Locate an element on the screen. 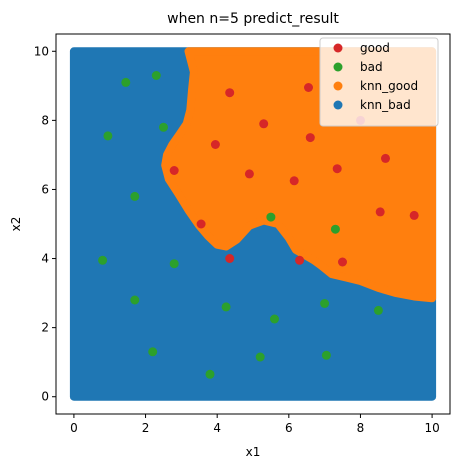 Image resolution: width=454 pixels, height=468 pixels. legend: good bad knn_good knn_bad is located at coordinates (379, 82).